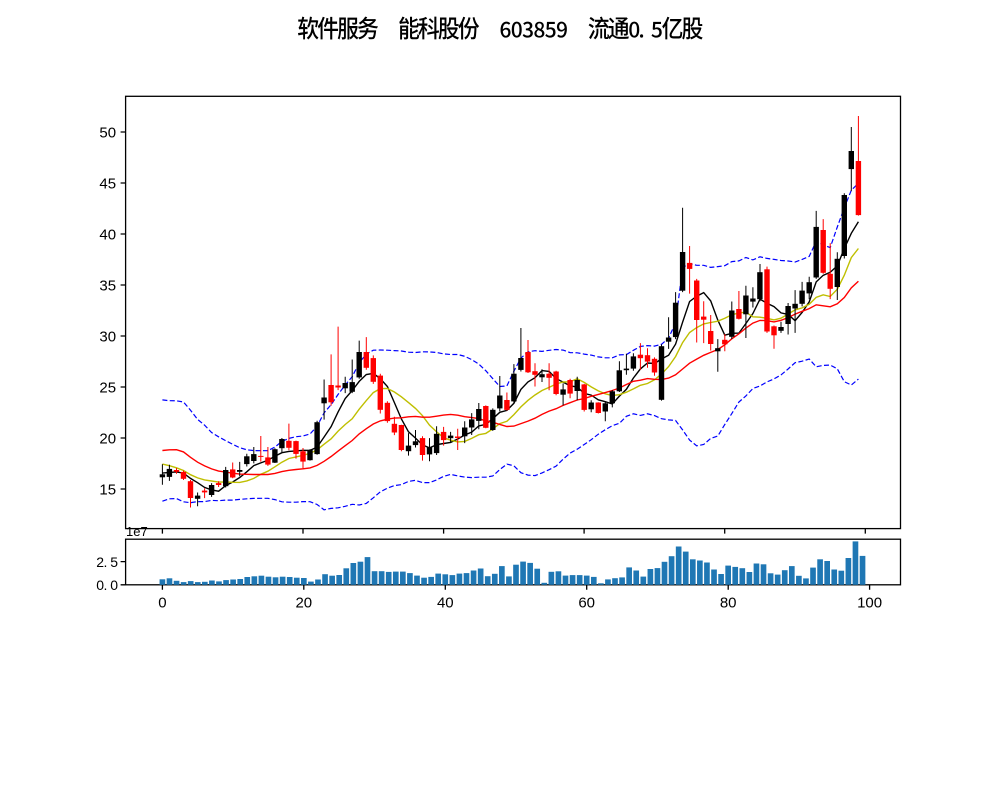 The height and width of the screenshot is (805, 1000). I want to click on svg-text: 80, so click(728, 603).